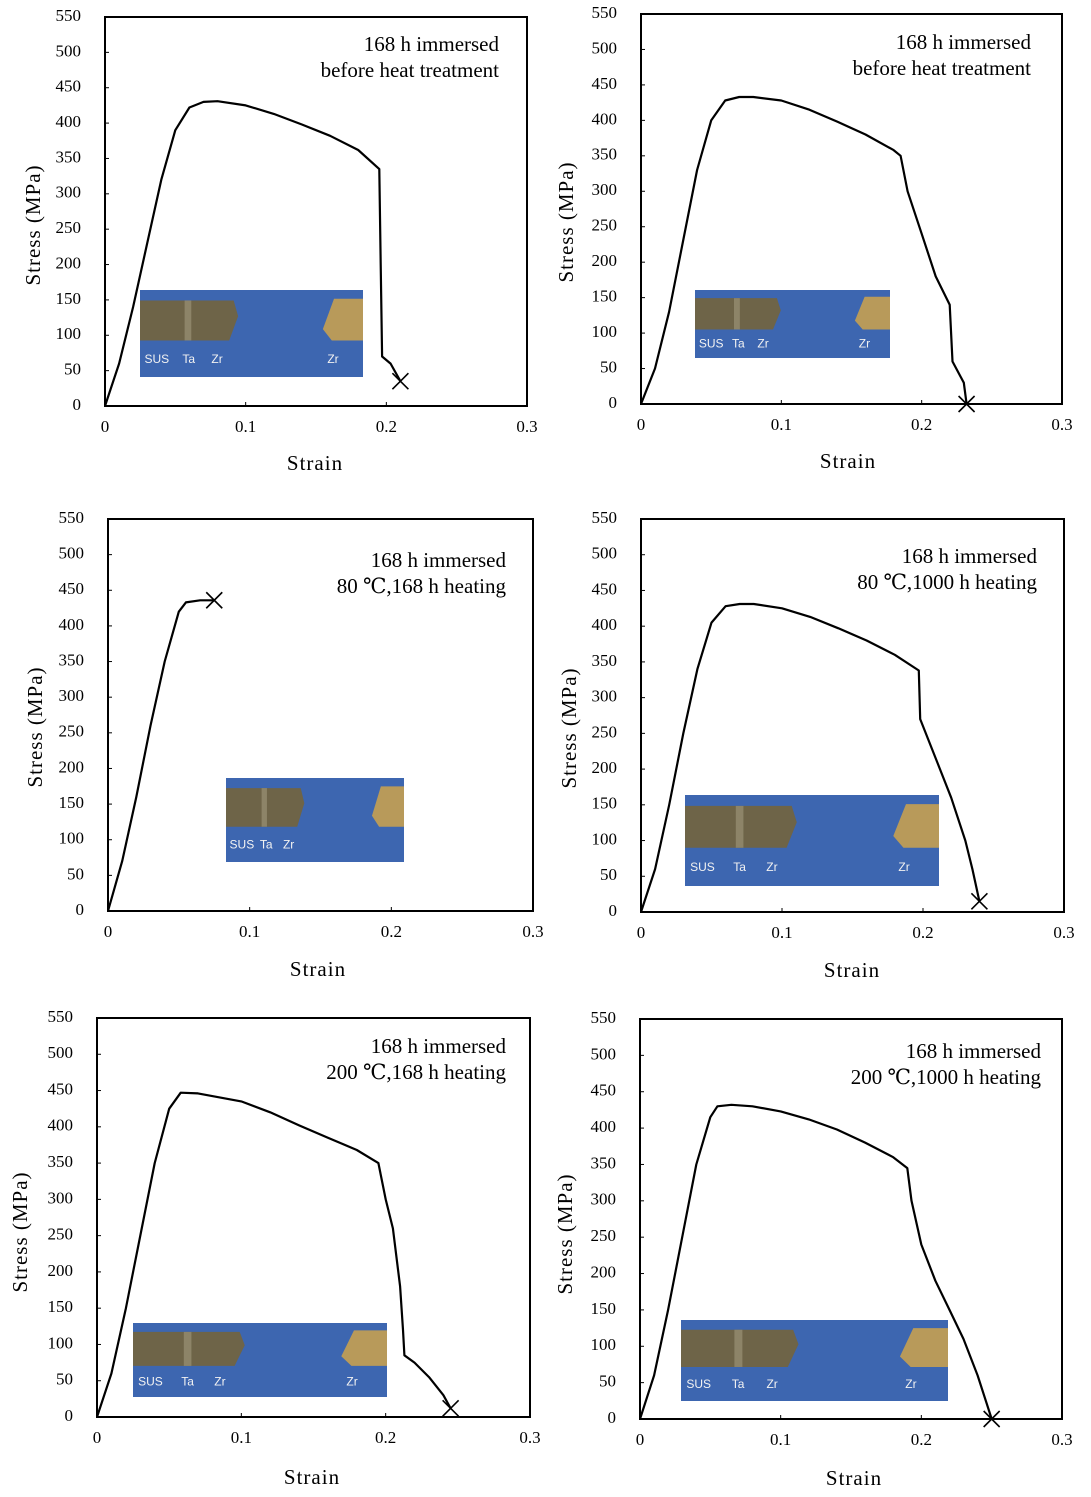 Image resolution: width=1091 pixels, height=1497 pixels. I want to click on x-axis-label: Strain, so click(318, 969).